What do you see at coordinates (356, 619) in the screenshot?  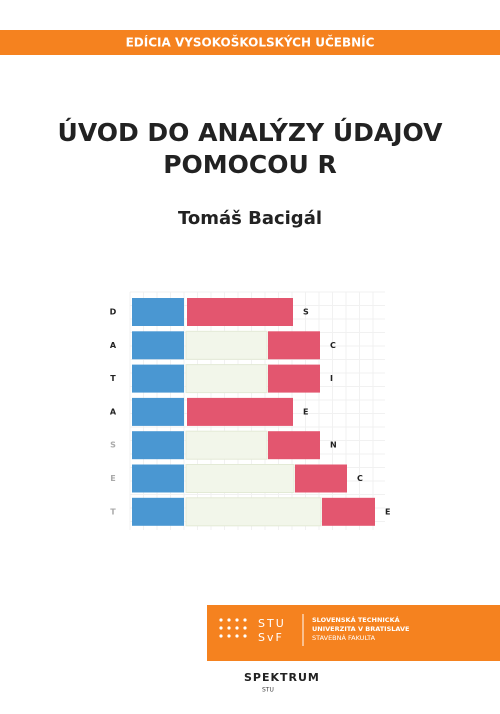 I see `logo-institution: SLOVENSKÁ TECHNICKÁ` at bounding box center [356, 619].